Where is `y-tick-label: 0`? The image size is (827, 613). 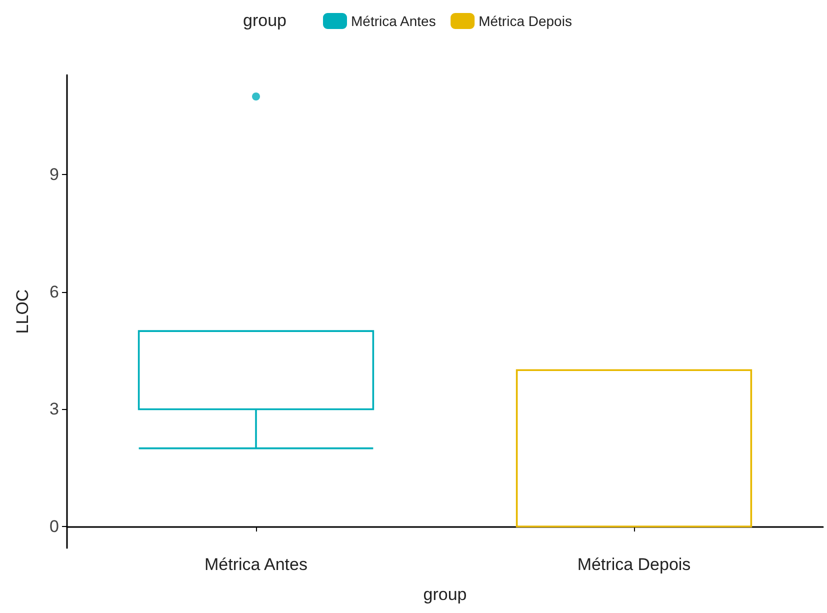
y-tick-label: 0 is located at coordinates (54, 526).